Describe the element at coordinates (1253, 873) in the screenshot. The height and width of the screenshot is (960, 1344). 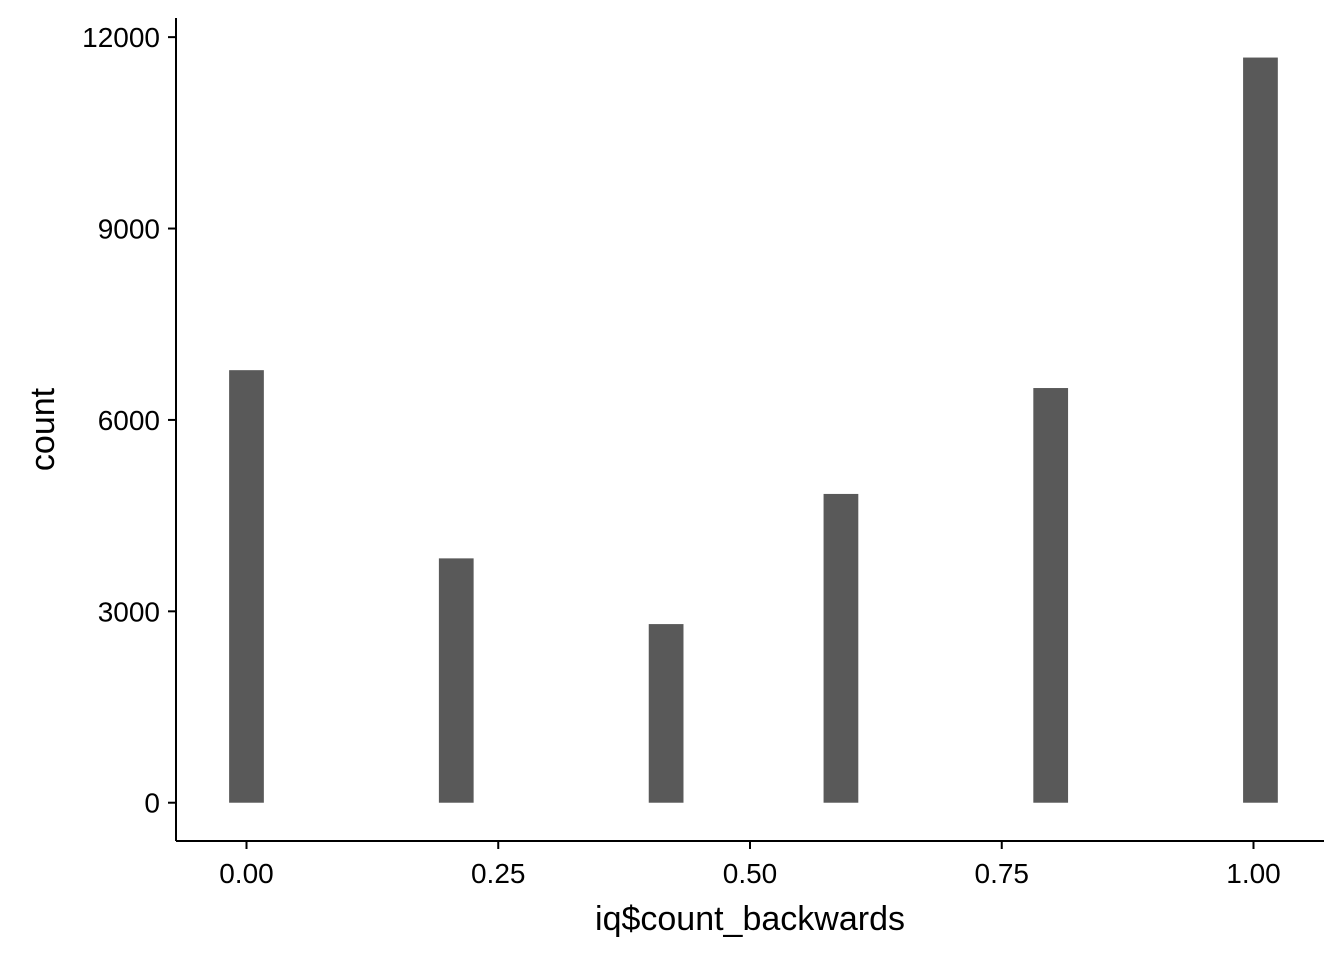
I see `x-tick-label: 1.00` at that location.